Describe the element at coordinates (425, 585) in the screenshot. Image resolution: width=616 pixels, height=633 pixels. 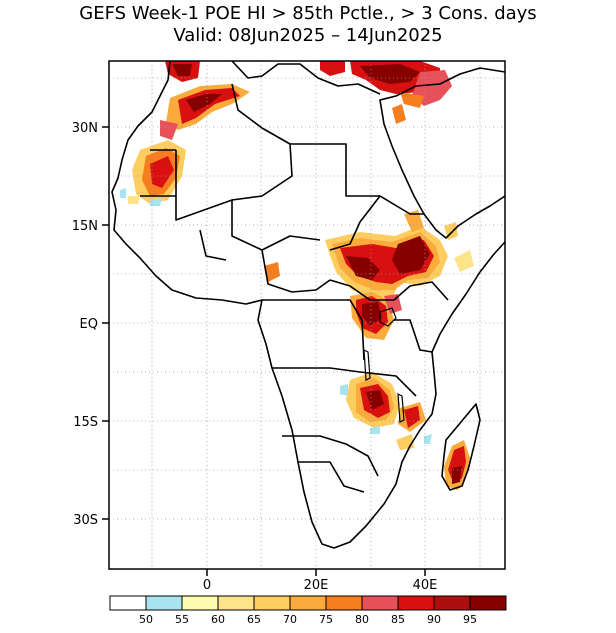
I see `lon-label-40e: 40E` at that location.